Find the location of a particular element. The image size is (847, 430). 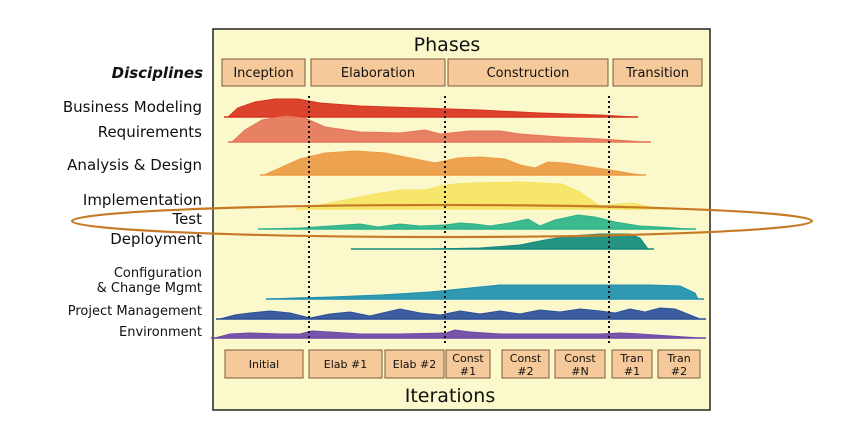

iteration-label: Initial is located at coordinates (264, 364).